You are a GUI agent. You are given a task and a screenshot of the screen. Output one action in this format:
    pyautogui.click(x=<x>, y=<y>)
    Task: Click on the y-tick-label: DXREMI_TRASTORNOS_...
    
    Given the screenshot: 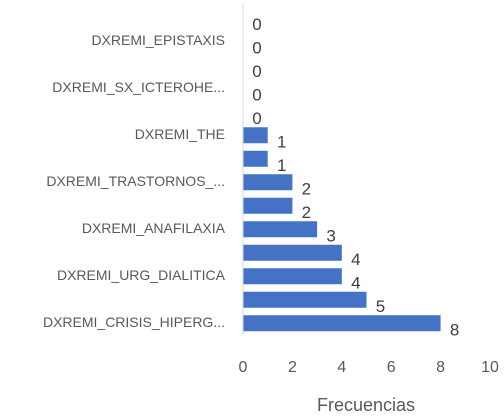 What is the action you would take?
    pyautogui.click(x=135, y=181)
    